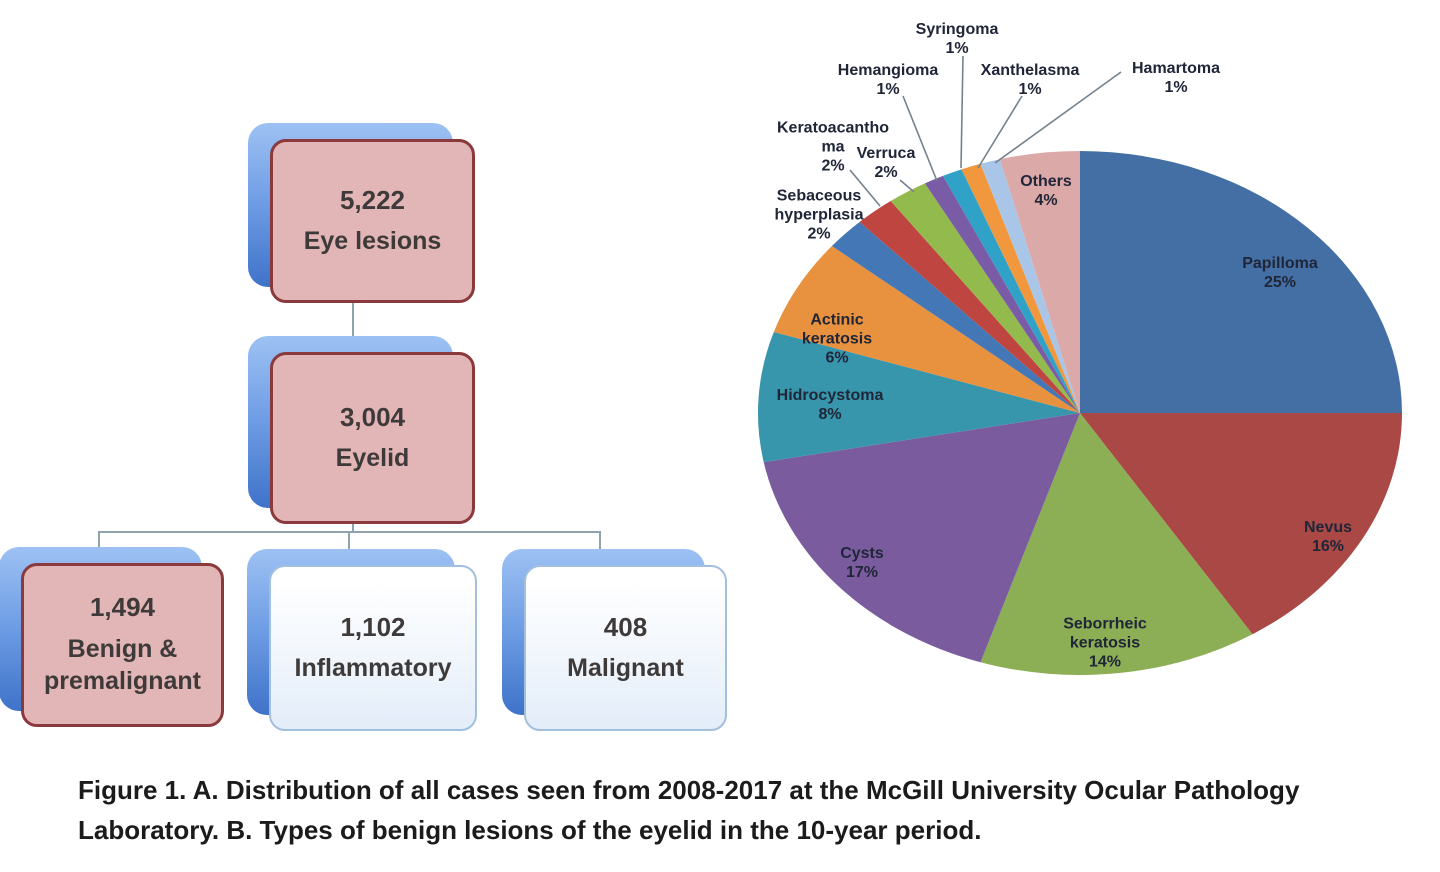 This screenshot has height=872, width=1440. Describe the element at coordinates (1176, 78) in the screenshot. I see `pie-label-hamartoma: Hamartoma 1%` at that location.